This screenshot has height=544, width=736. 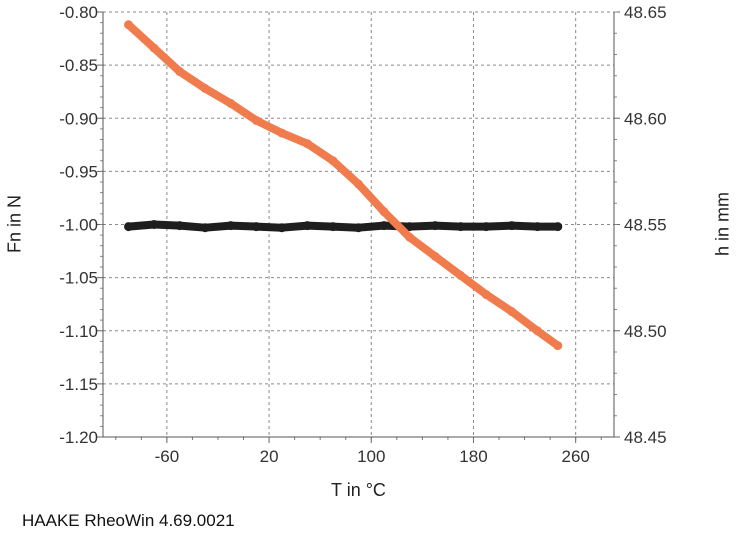 What do you see at coordinates (78, 278) in the screenshot?
I see `y-left-tick-label: -1.05` at bounding box center [78, 278].